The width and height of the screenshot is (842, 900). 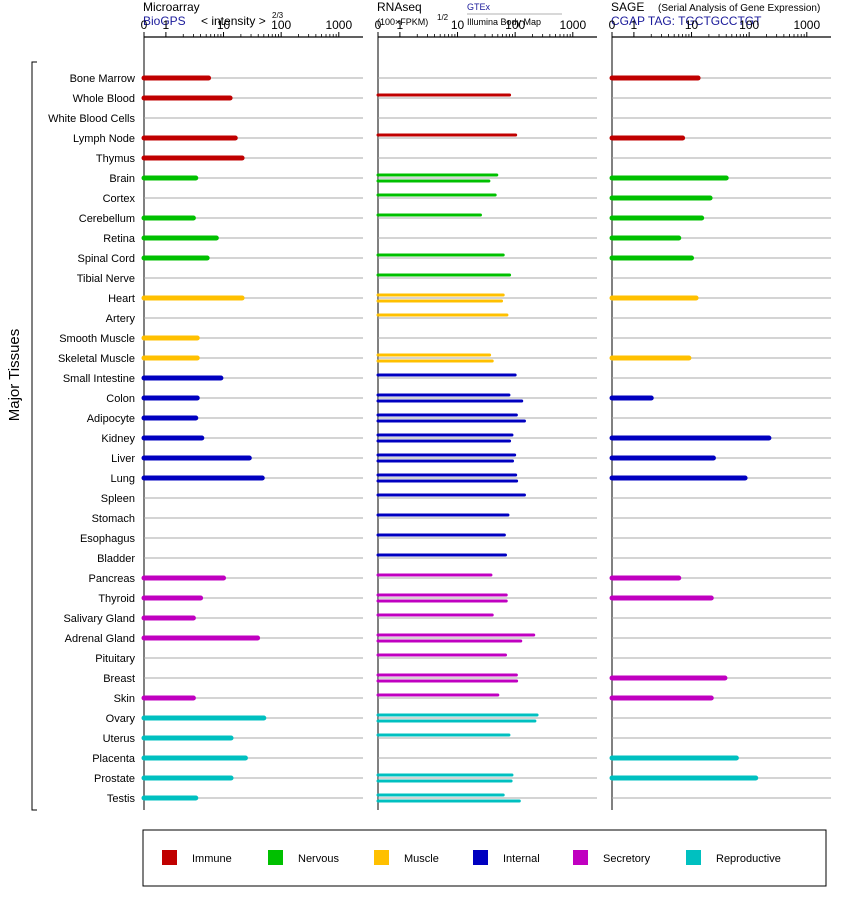 I want to click on tissue-label: Kidney, so click(x=118, y=439).